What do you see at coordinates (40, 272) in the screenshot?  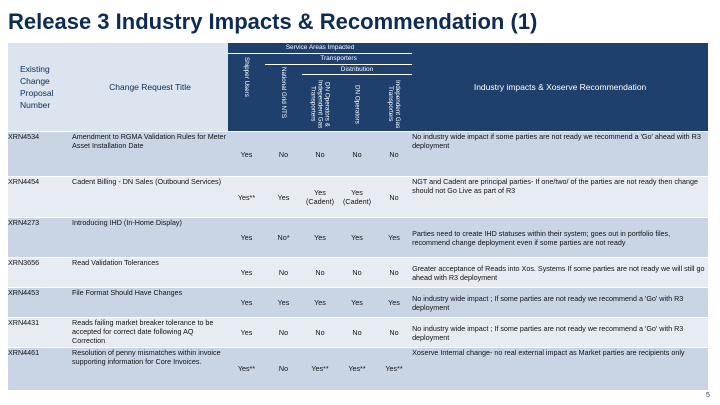 I see `row-cp-number: XRN3656` at bounding box center [40, 272].